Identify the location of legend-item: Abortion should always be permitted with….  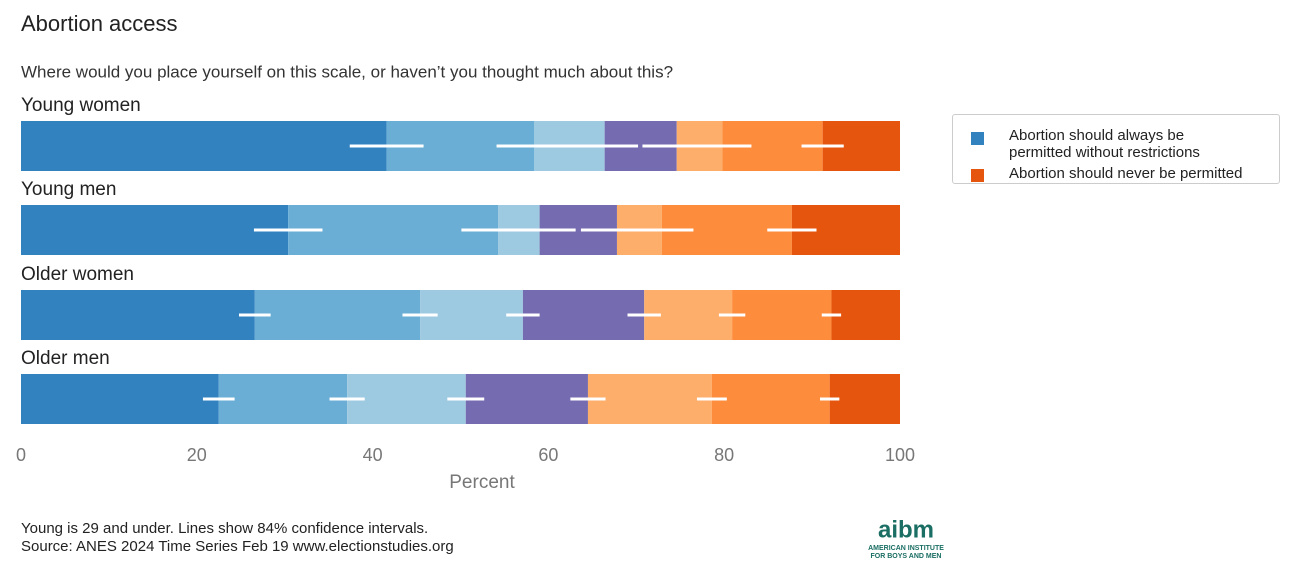
(1125, 141).